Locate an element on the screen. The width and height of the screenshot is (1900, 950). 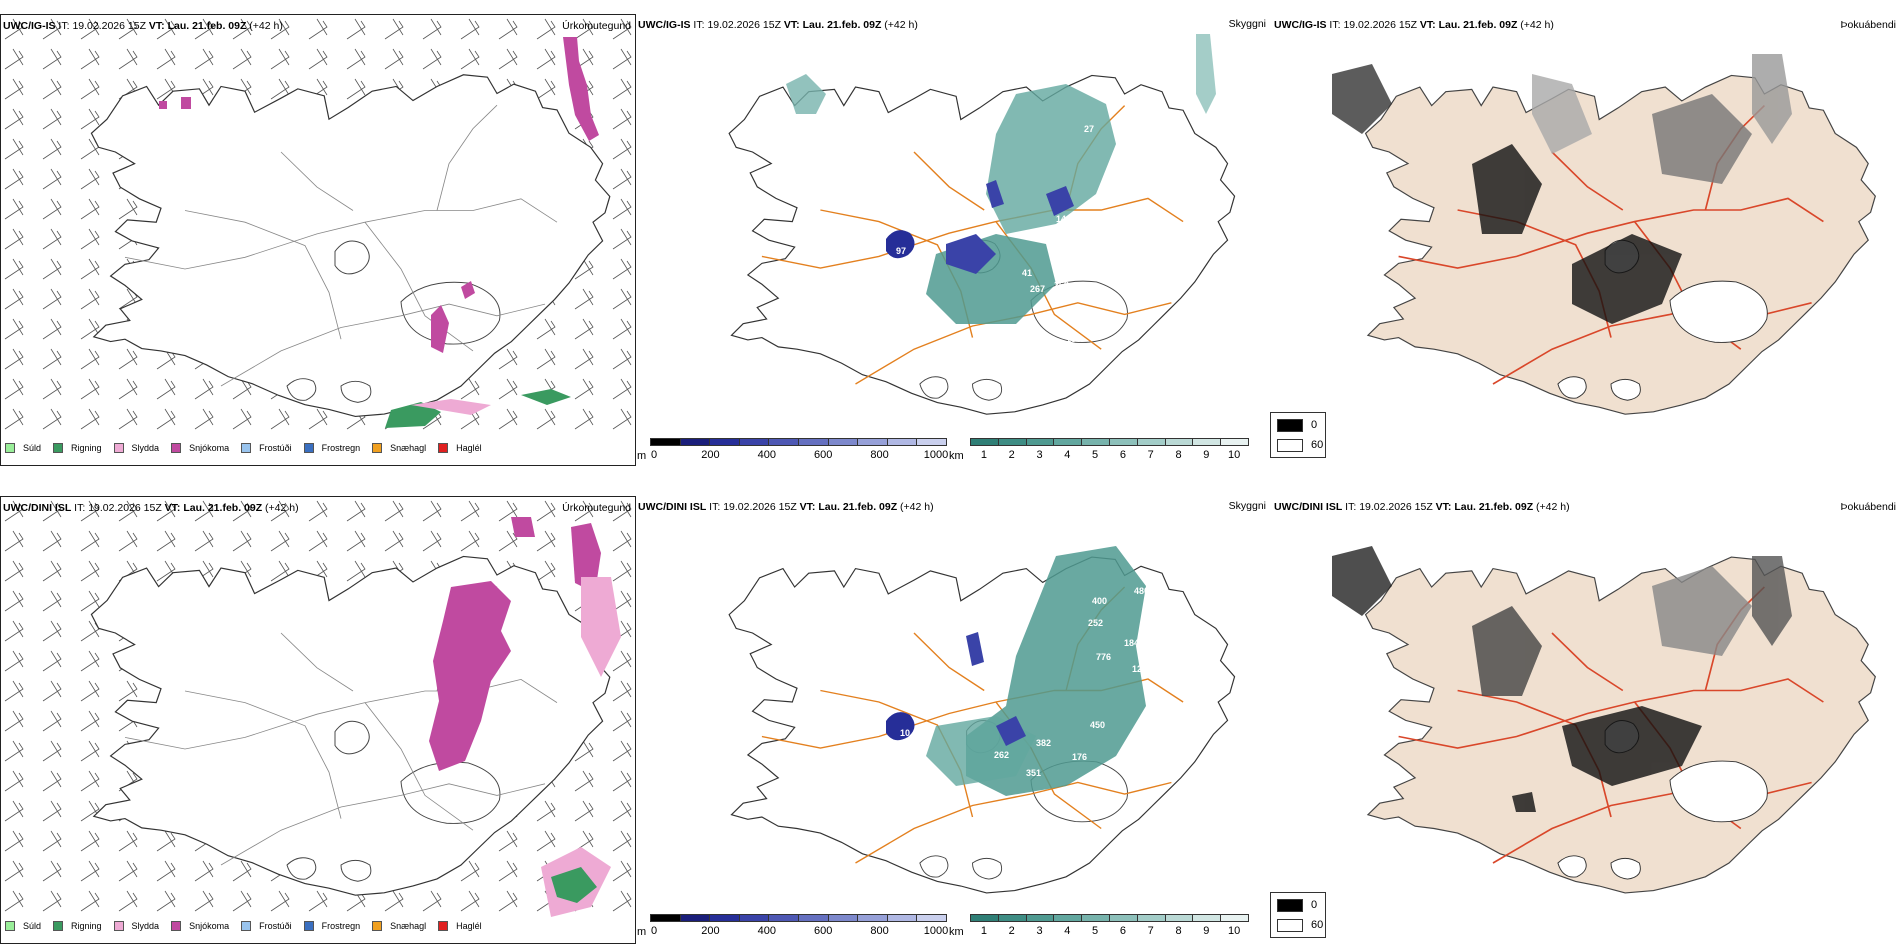
colorbar-km: km 1 2 3 4 5 6 7 8 9 10 is located at coordinates (1101, 929).